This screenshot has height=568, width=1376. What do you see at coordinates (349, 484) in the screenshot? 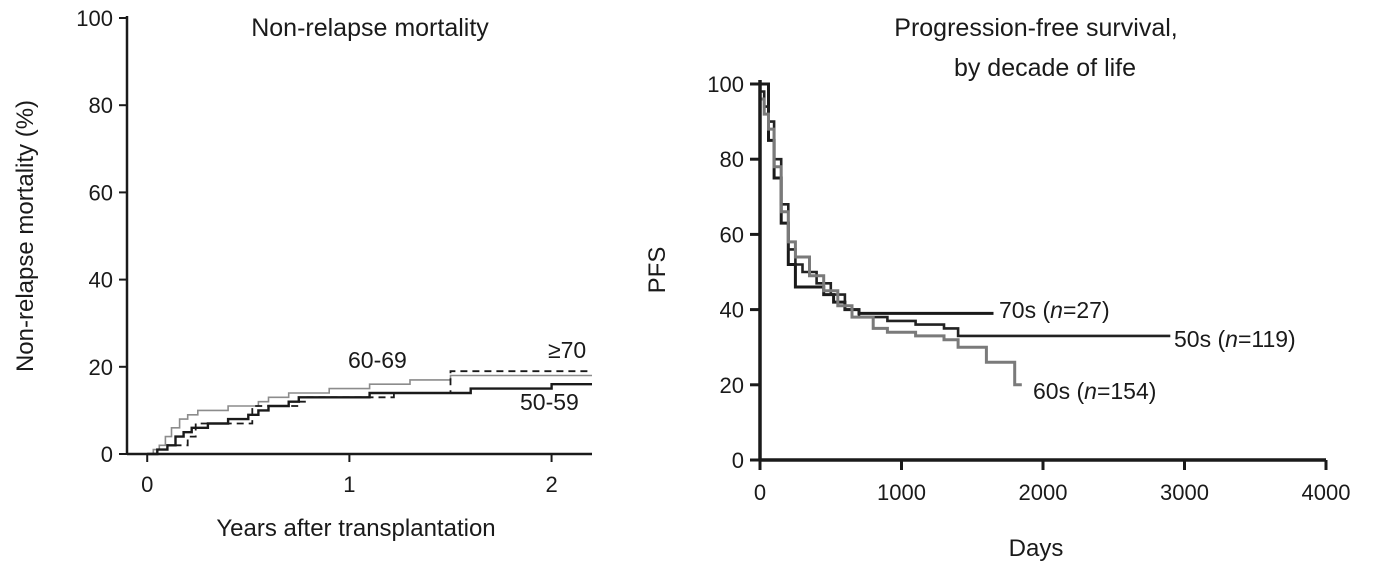
I see `nrm-x-tick-label-1: 1` at bounding box center [349, 484].